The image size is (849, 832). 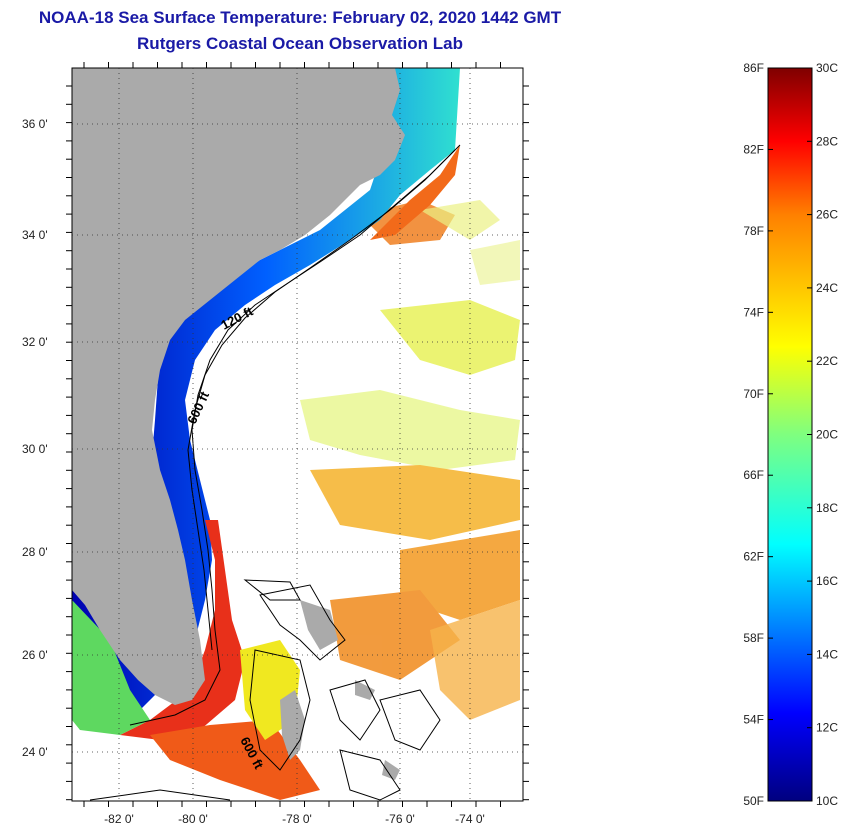 What do you see at coordinates (827, 215) in the screenshot?
I see `colorbar-c-label: 26C` at bounding box center [827, 215].